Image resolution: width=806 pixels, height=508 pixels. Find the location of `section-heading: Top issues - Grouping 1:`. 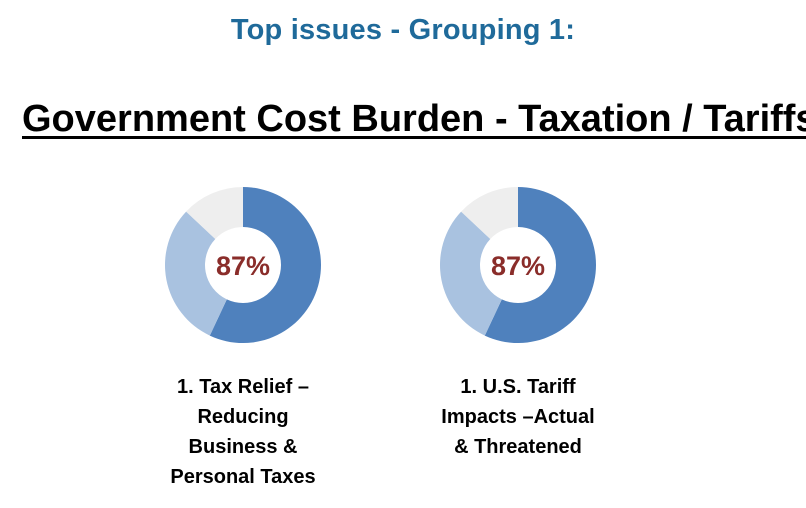

section-heading: Top issues - Grouping 1: is located at coordinates (403, 30).